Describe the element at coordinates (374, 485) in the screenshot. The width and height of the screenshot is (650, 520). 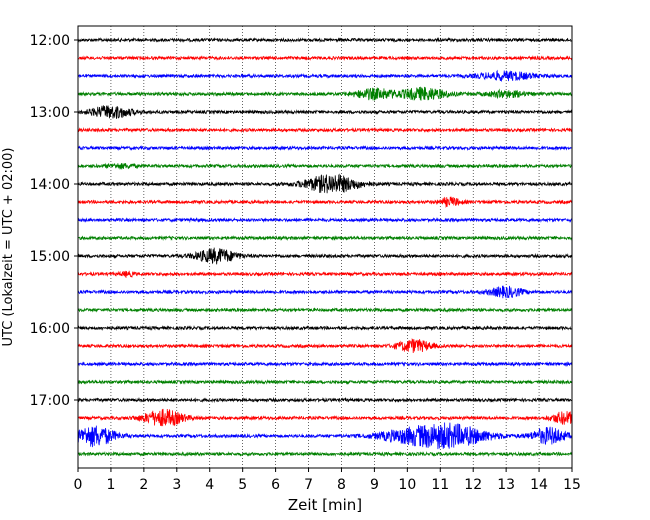
I see `x-tick-label: 9` at that location.